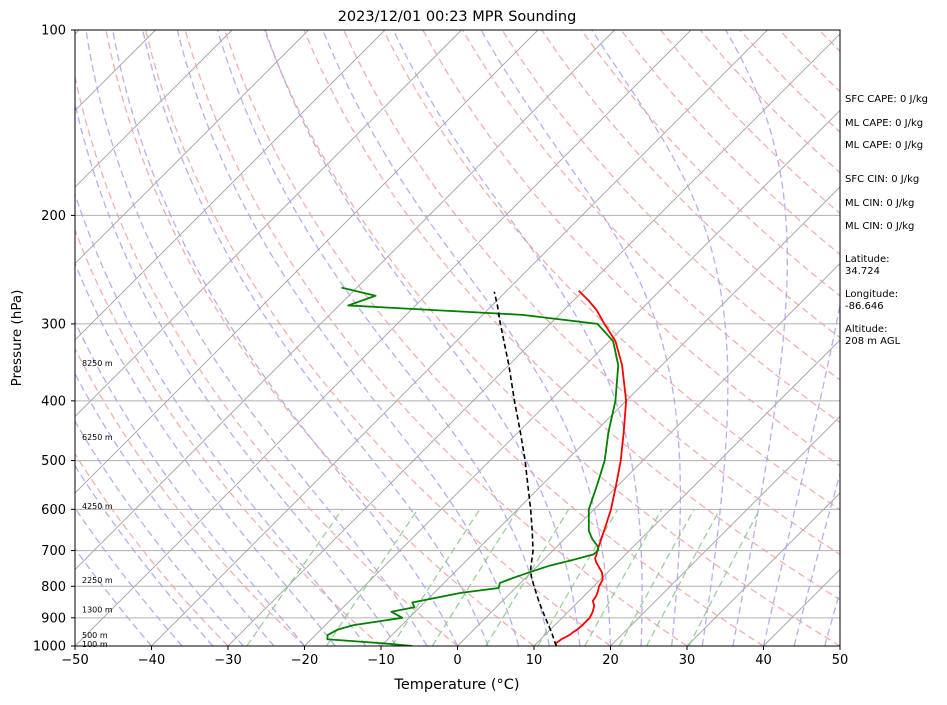 The image size is (947, 705). I want to click on height-label: 8250 m, so click(97, 363).